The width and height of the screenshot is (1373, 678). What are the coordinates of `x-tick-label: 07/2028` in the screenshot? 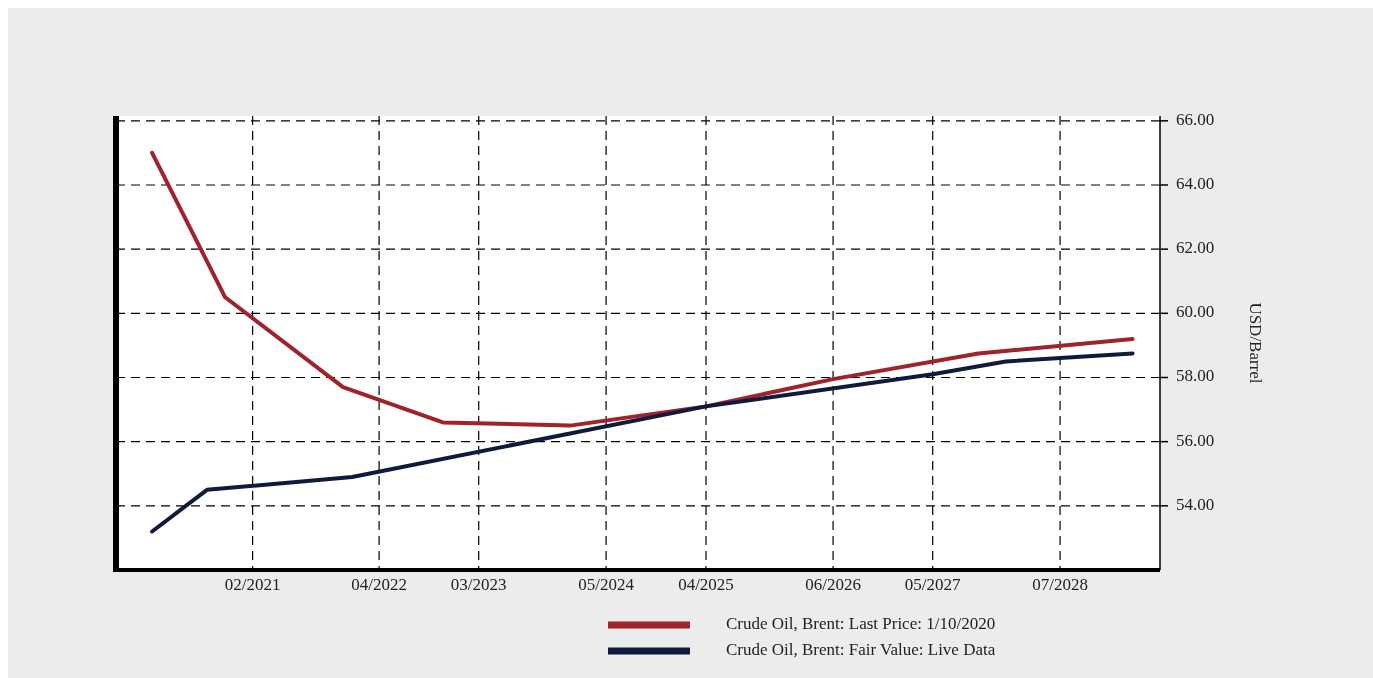 It's located at (1060, 584).